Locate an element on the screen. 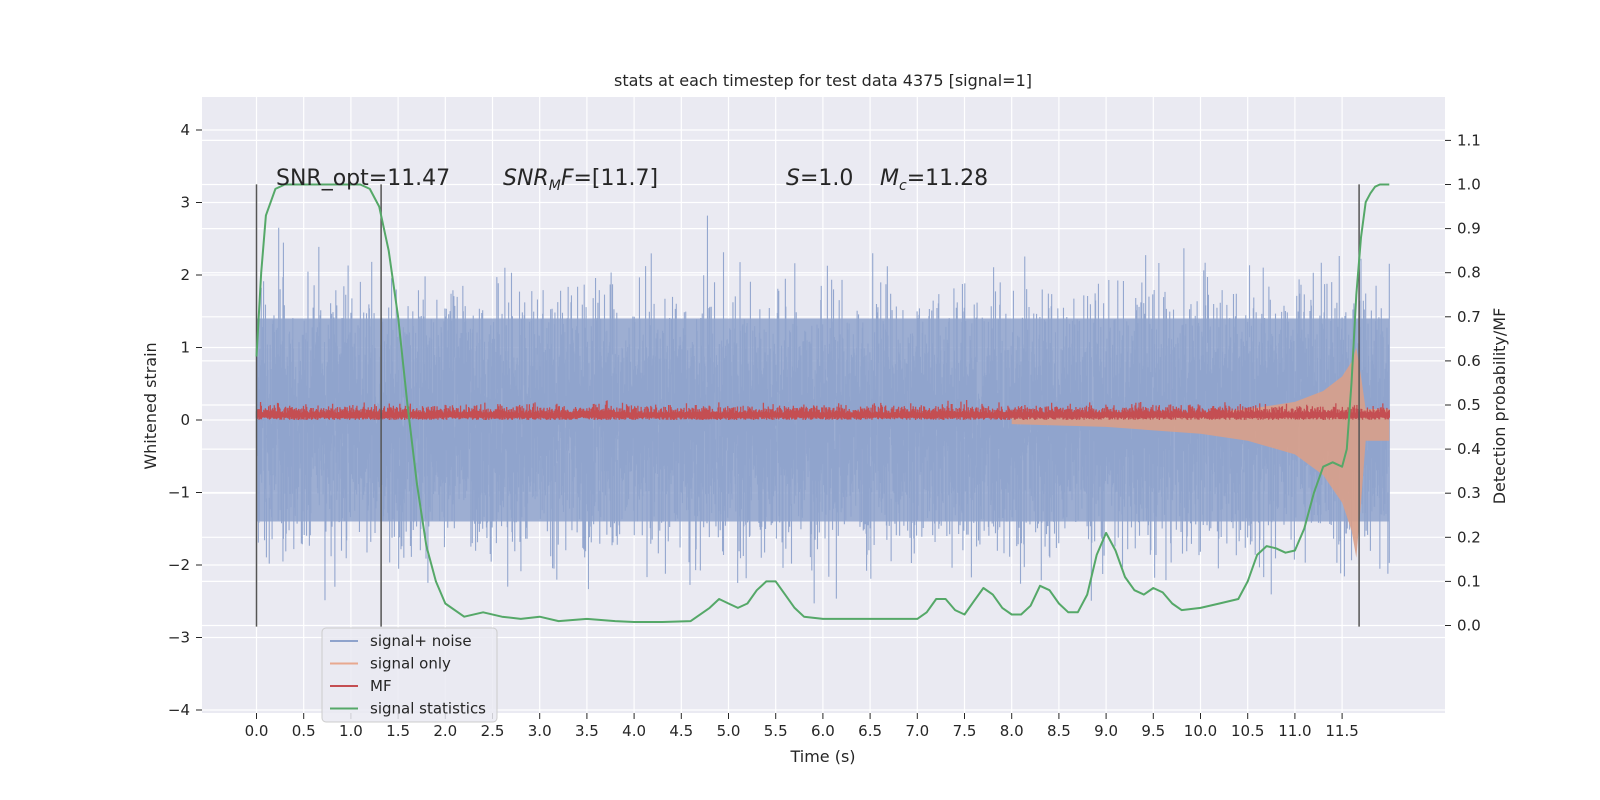  legend-label: signal+ noise is located at coordinates (421, 641).